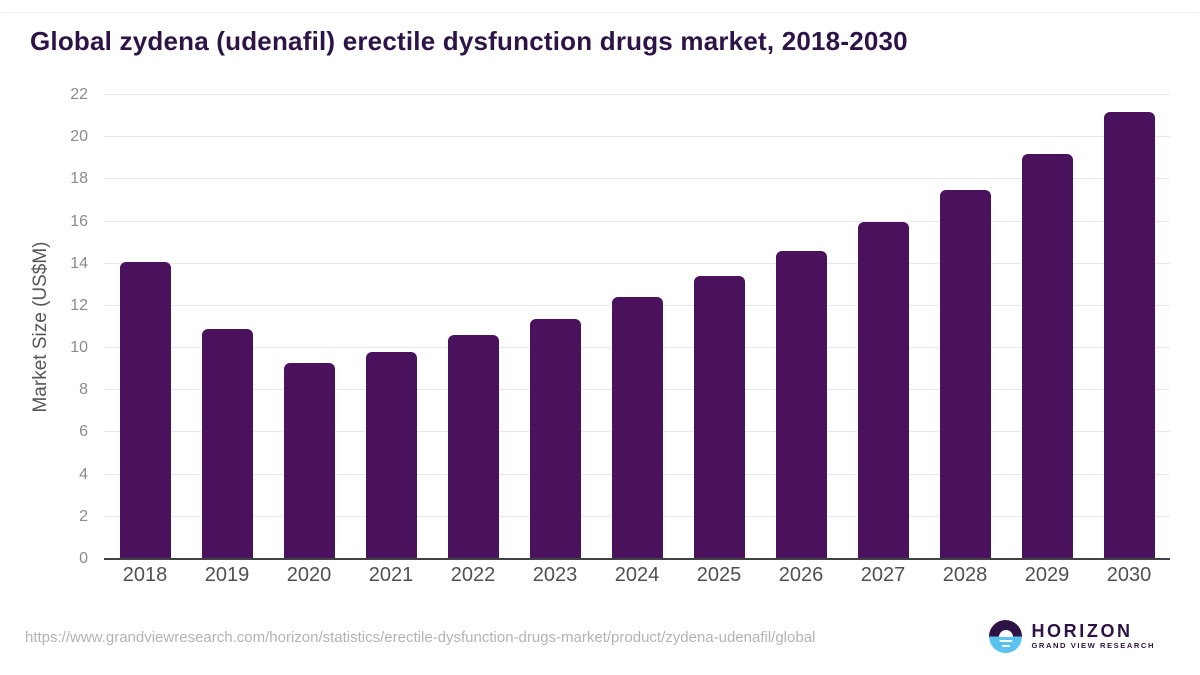 This screenshot has height=675, width=1200. I want to click on bar-column-2028, so click(965, 327).